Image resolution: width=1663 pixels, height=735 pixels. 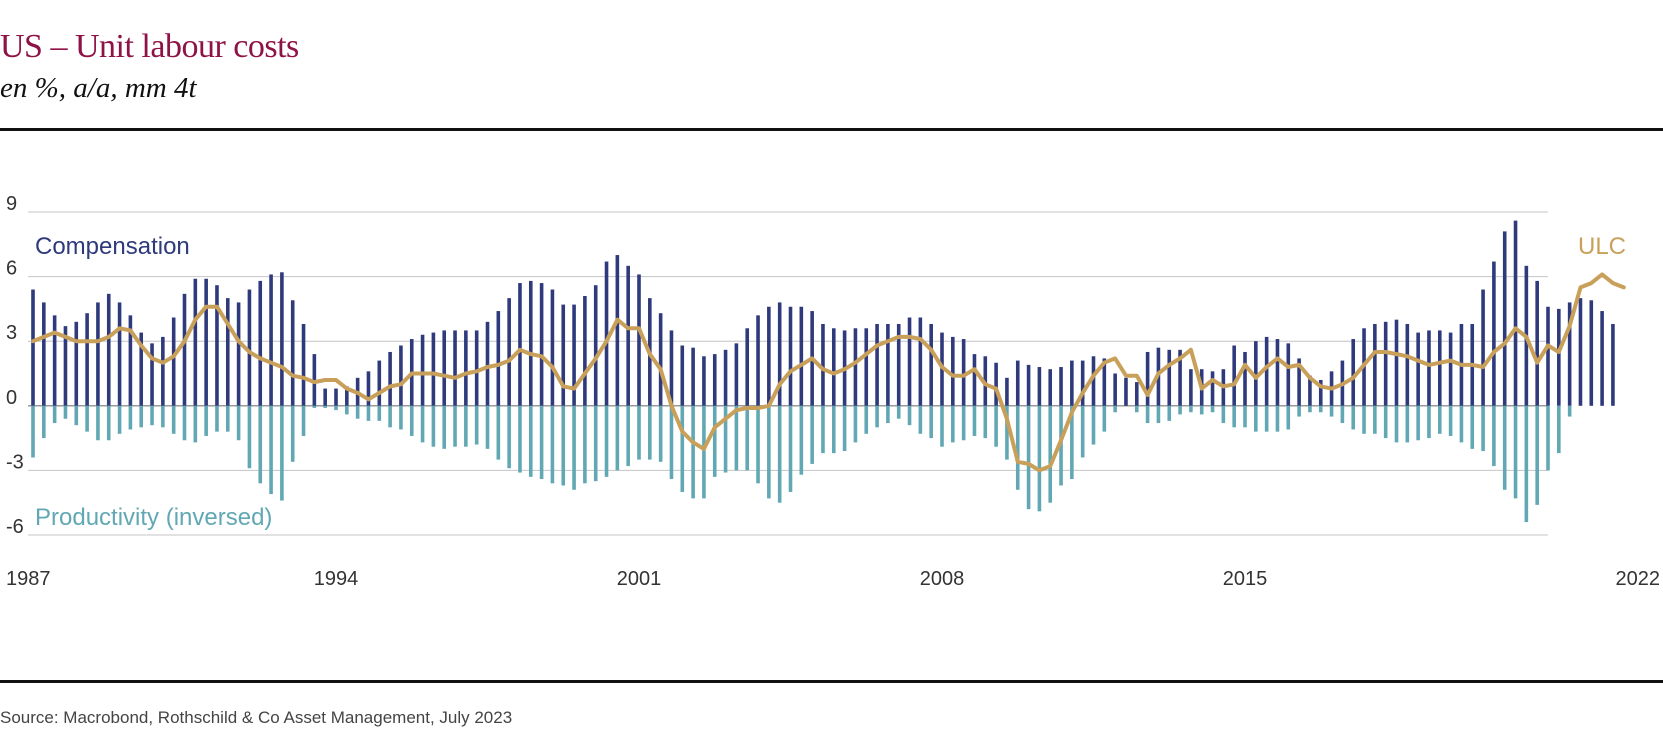 I want to click on y-tick-label: -6, so click(x=15, y=527).